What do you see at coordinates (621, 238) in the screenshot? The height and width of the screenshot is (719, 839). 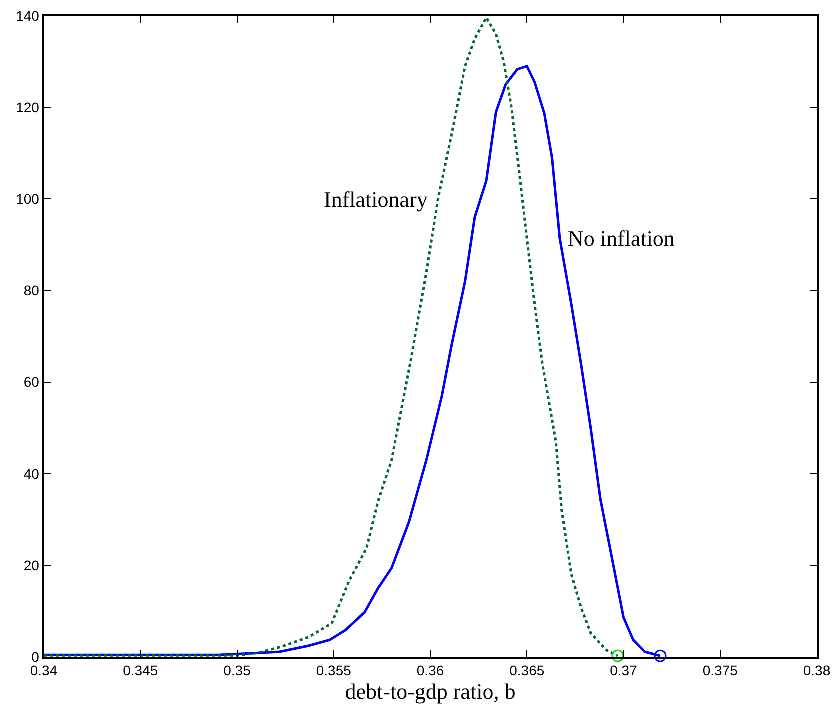 I see `series-label: No inflation` at bounding box center [621, 238].